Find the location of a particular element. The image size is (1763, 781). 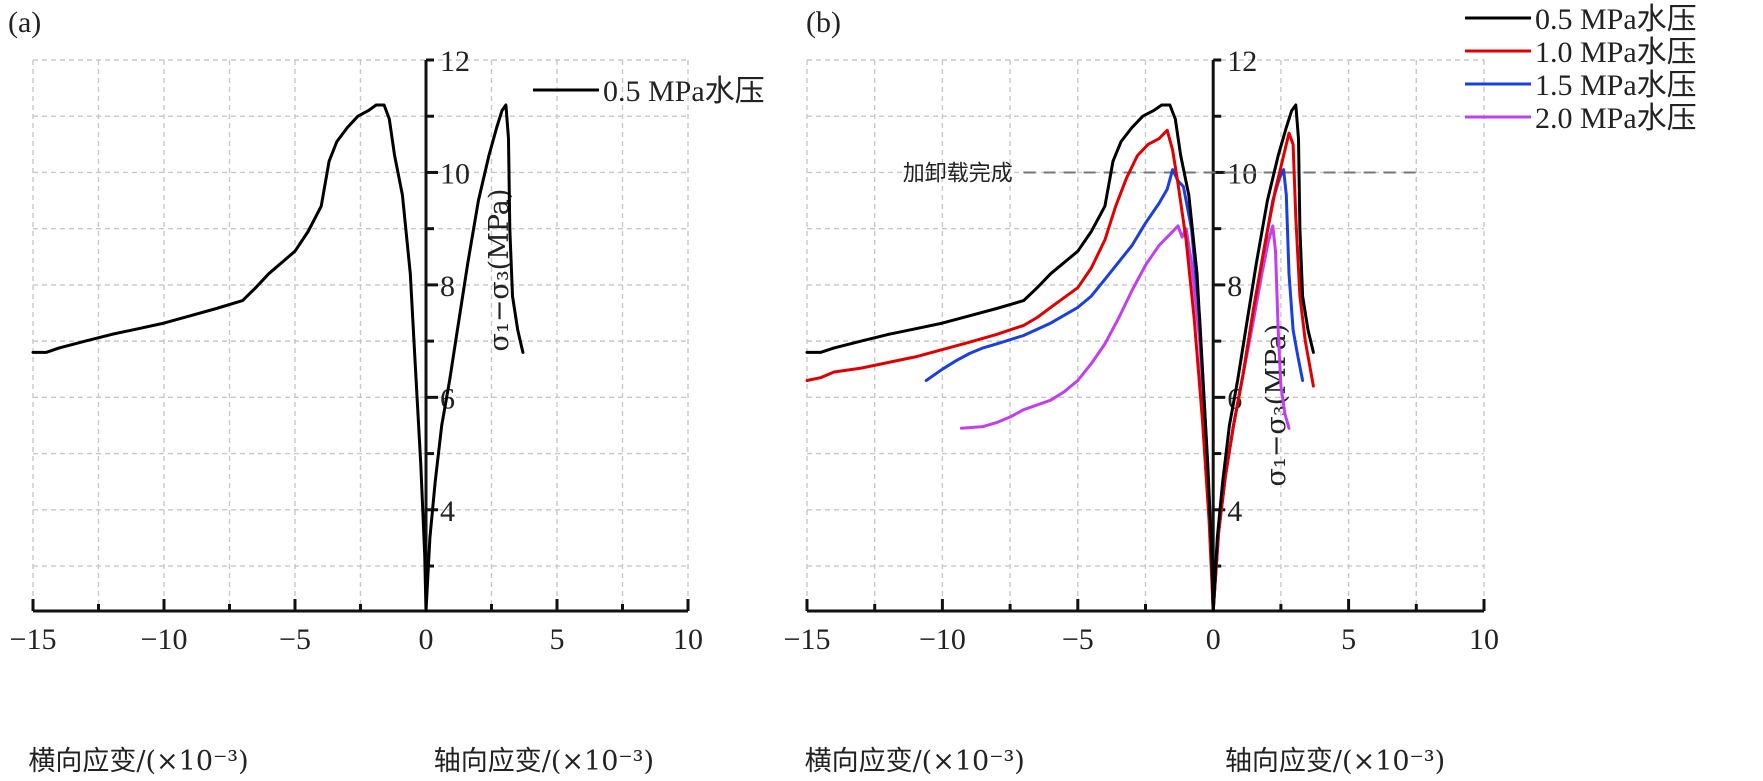

legend-label: 2.0 MPa水压 is located at coordinates (1616, 118).